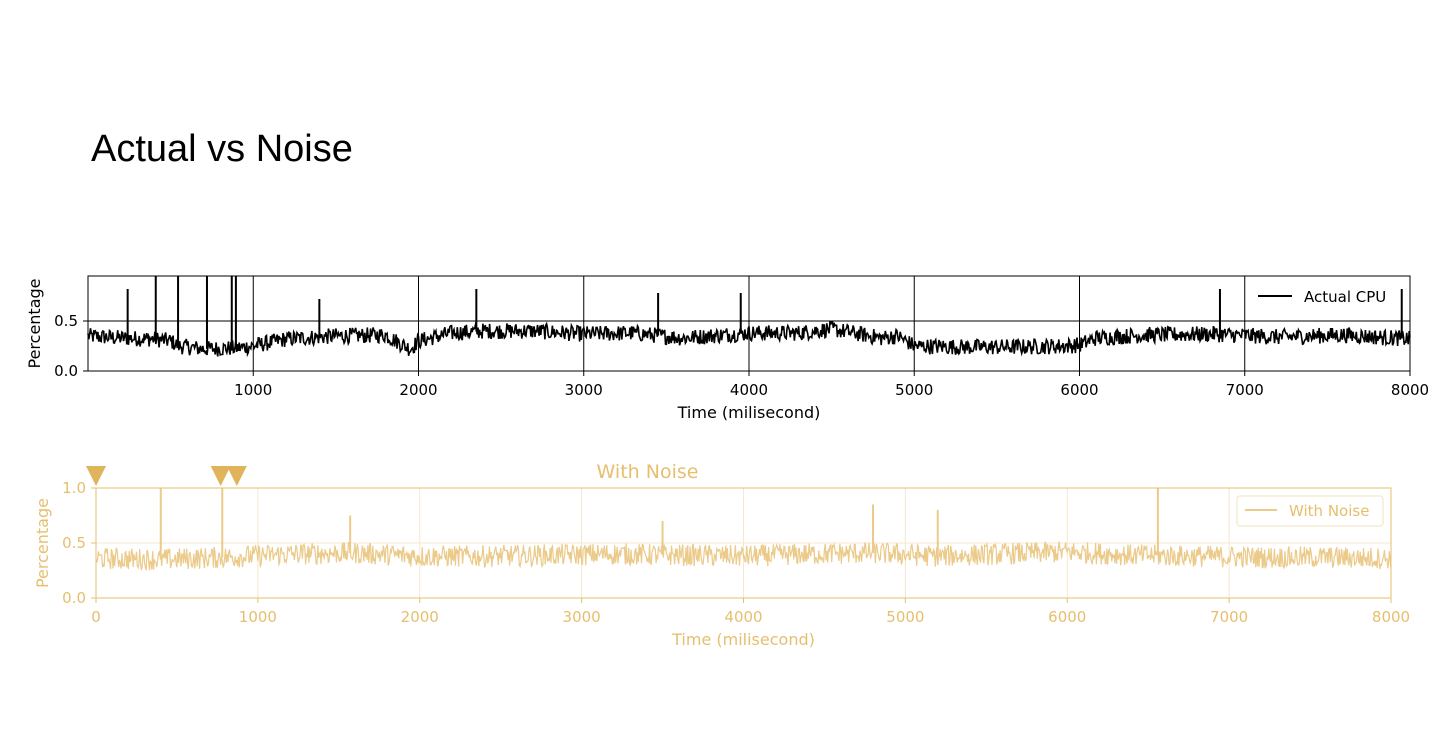 Image resolution: width=1439 pixels, height=753 pixels. I want to click on slide-title: Actual vs Noise, so click(222, 149).